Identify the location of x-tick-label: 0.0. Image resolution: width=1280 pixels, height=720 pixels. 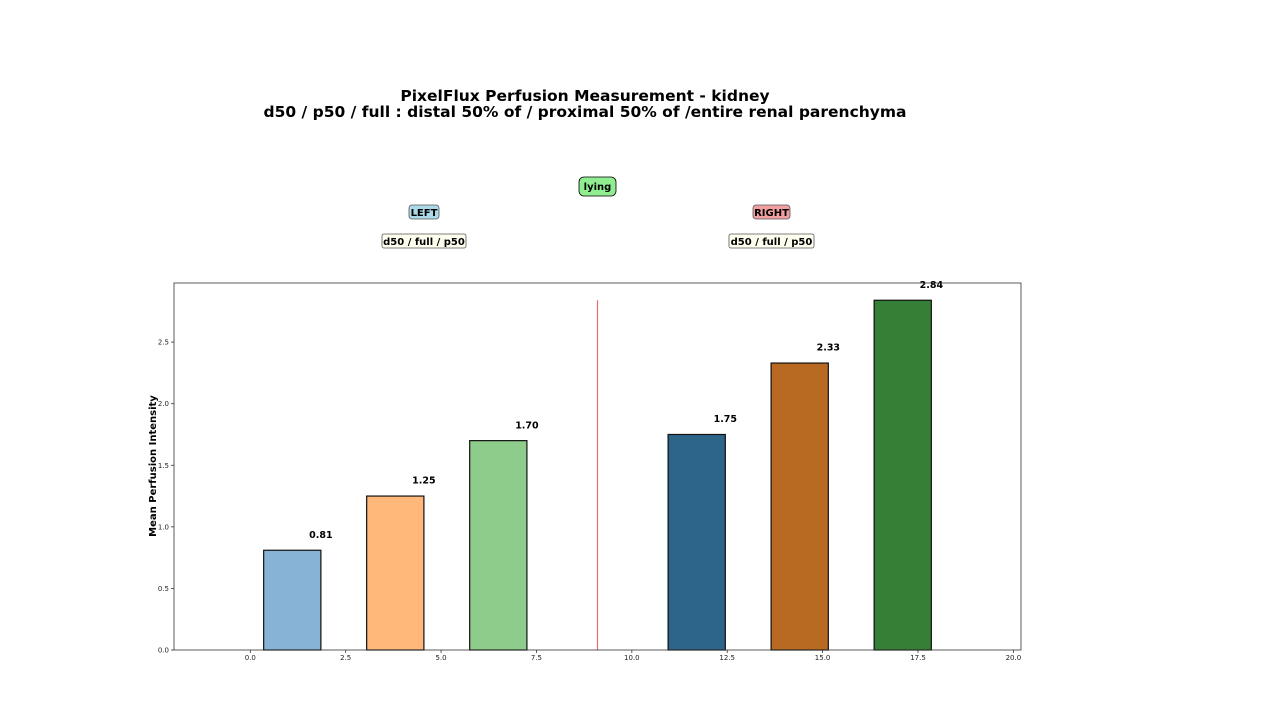
(250, 658).